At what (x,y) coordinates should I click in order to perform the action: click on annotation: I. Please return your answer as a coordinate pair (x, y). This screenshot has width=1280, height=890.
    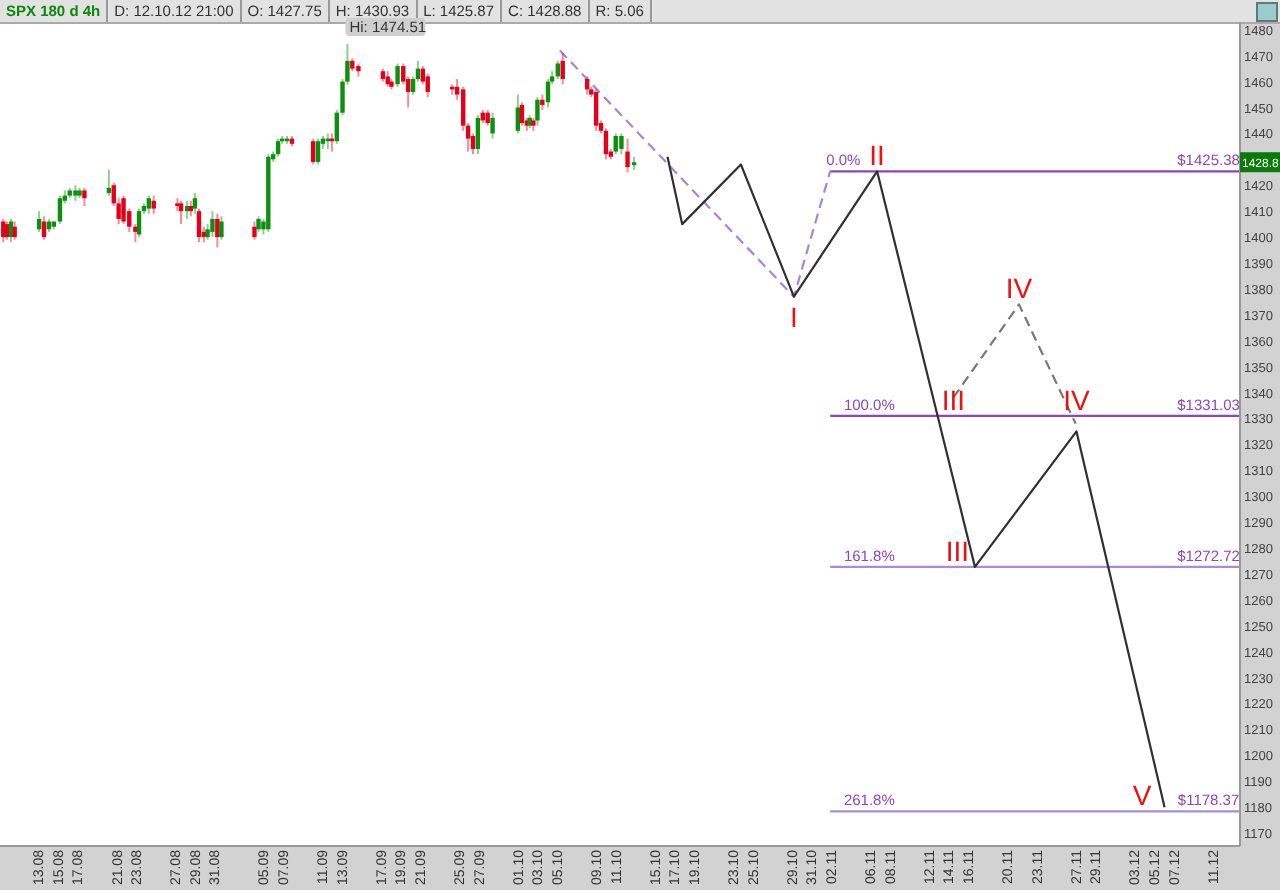
    Looking at the image, I should click on (794, 316).